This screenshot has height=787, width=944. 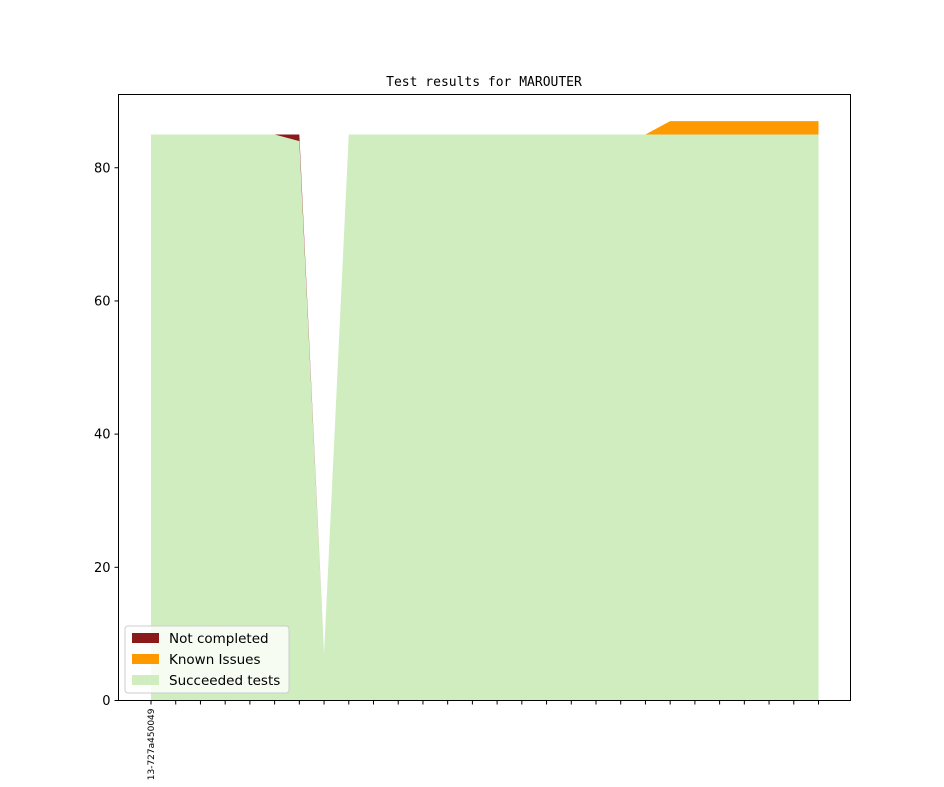 I want to click on legend-box, so click(x=207, y=659).